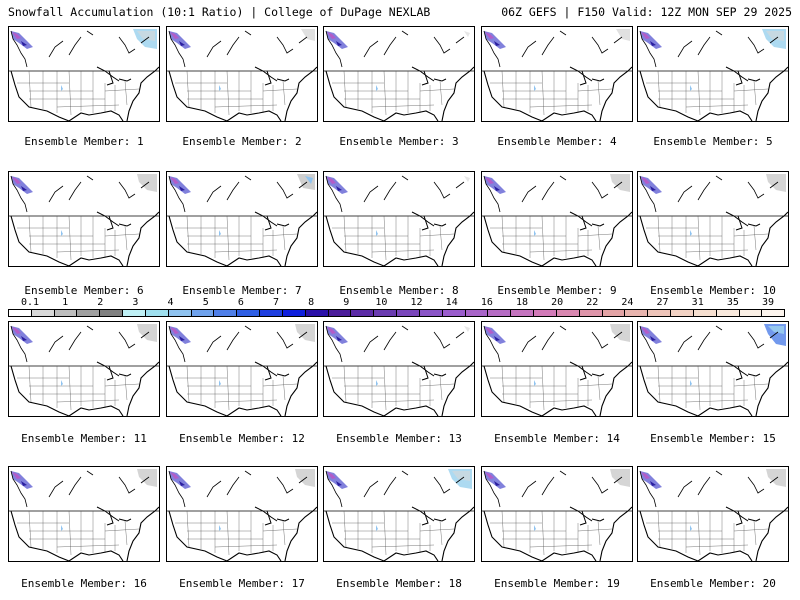 The width and height of the screenshot is (800, 600). I want to click on member-caption-15: Ensemble Member: 15, so click(713, 438).